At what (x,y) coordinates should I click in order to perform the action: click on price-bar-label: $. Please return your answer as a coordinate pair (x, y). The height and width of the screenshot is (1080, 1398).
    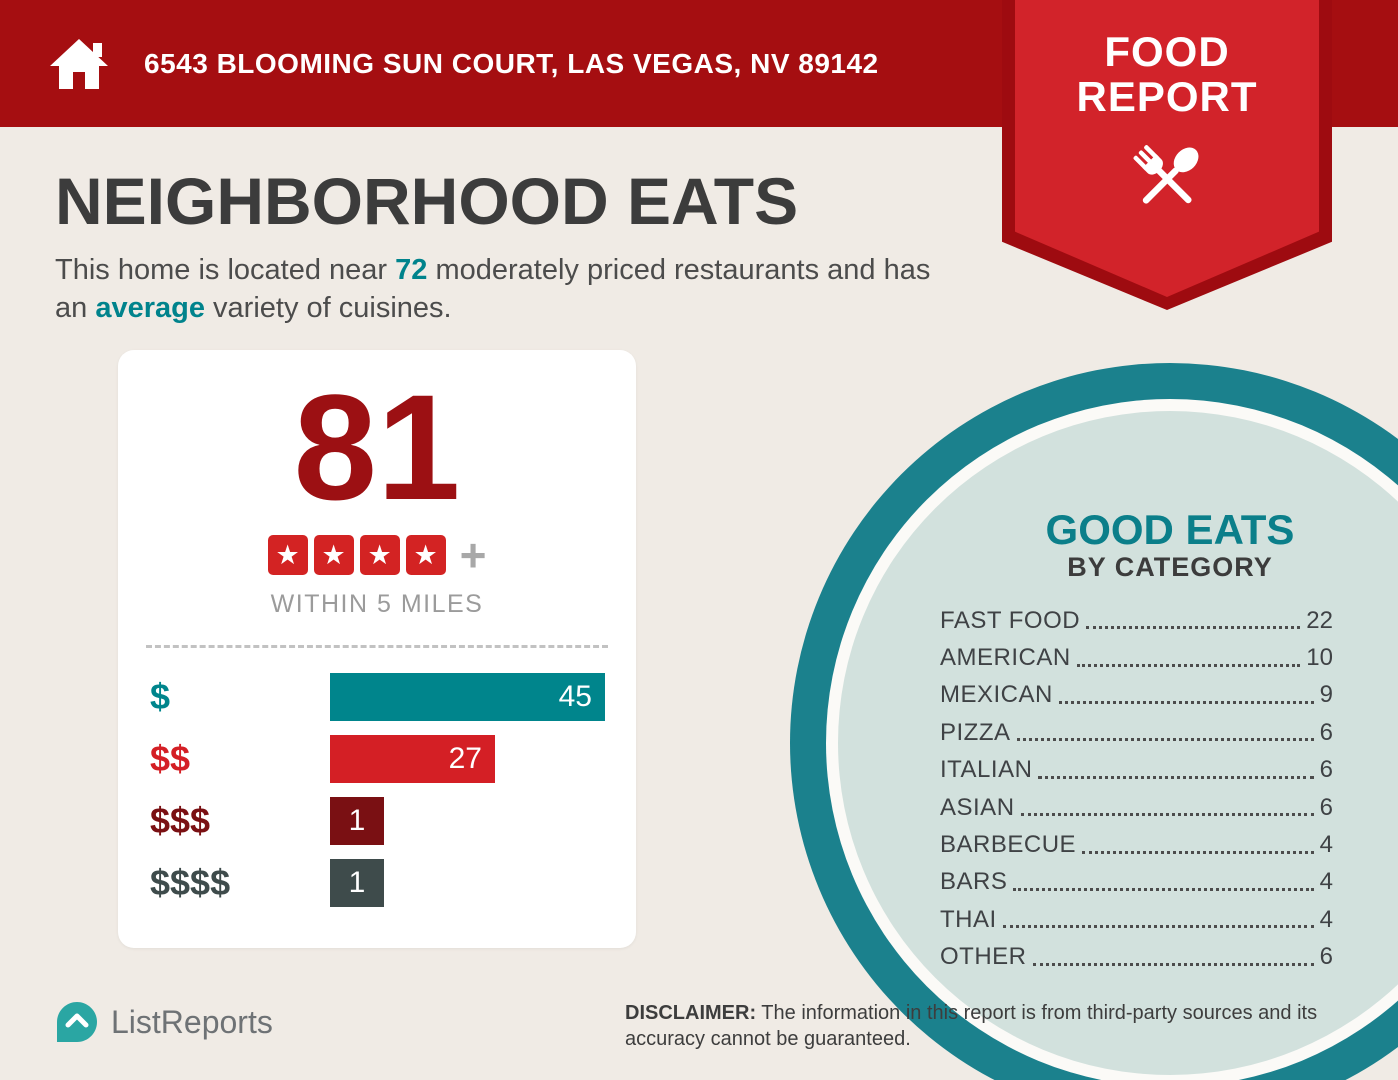
    Looking at the image, I should click on (160, 696).